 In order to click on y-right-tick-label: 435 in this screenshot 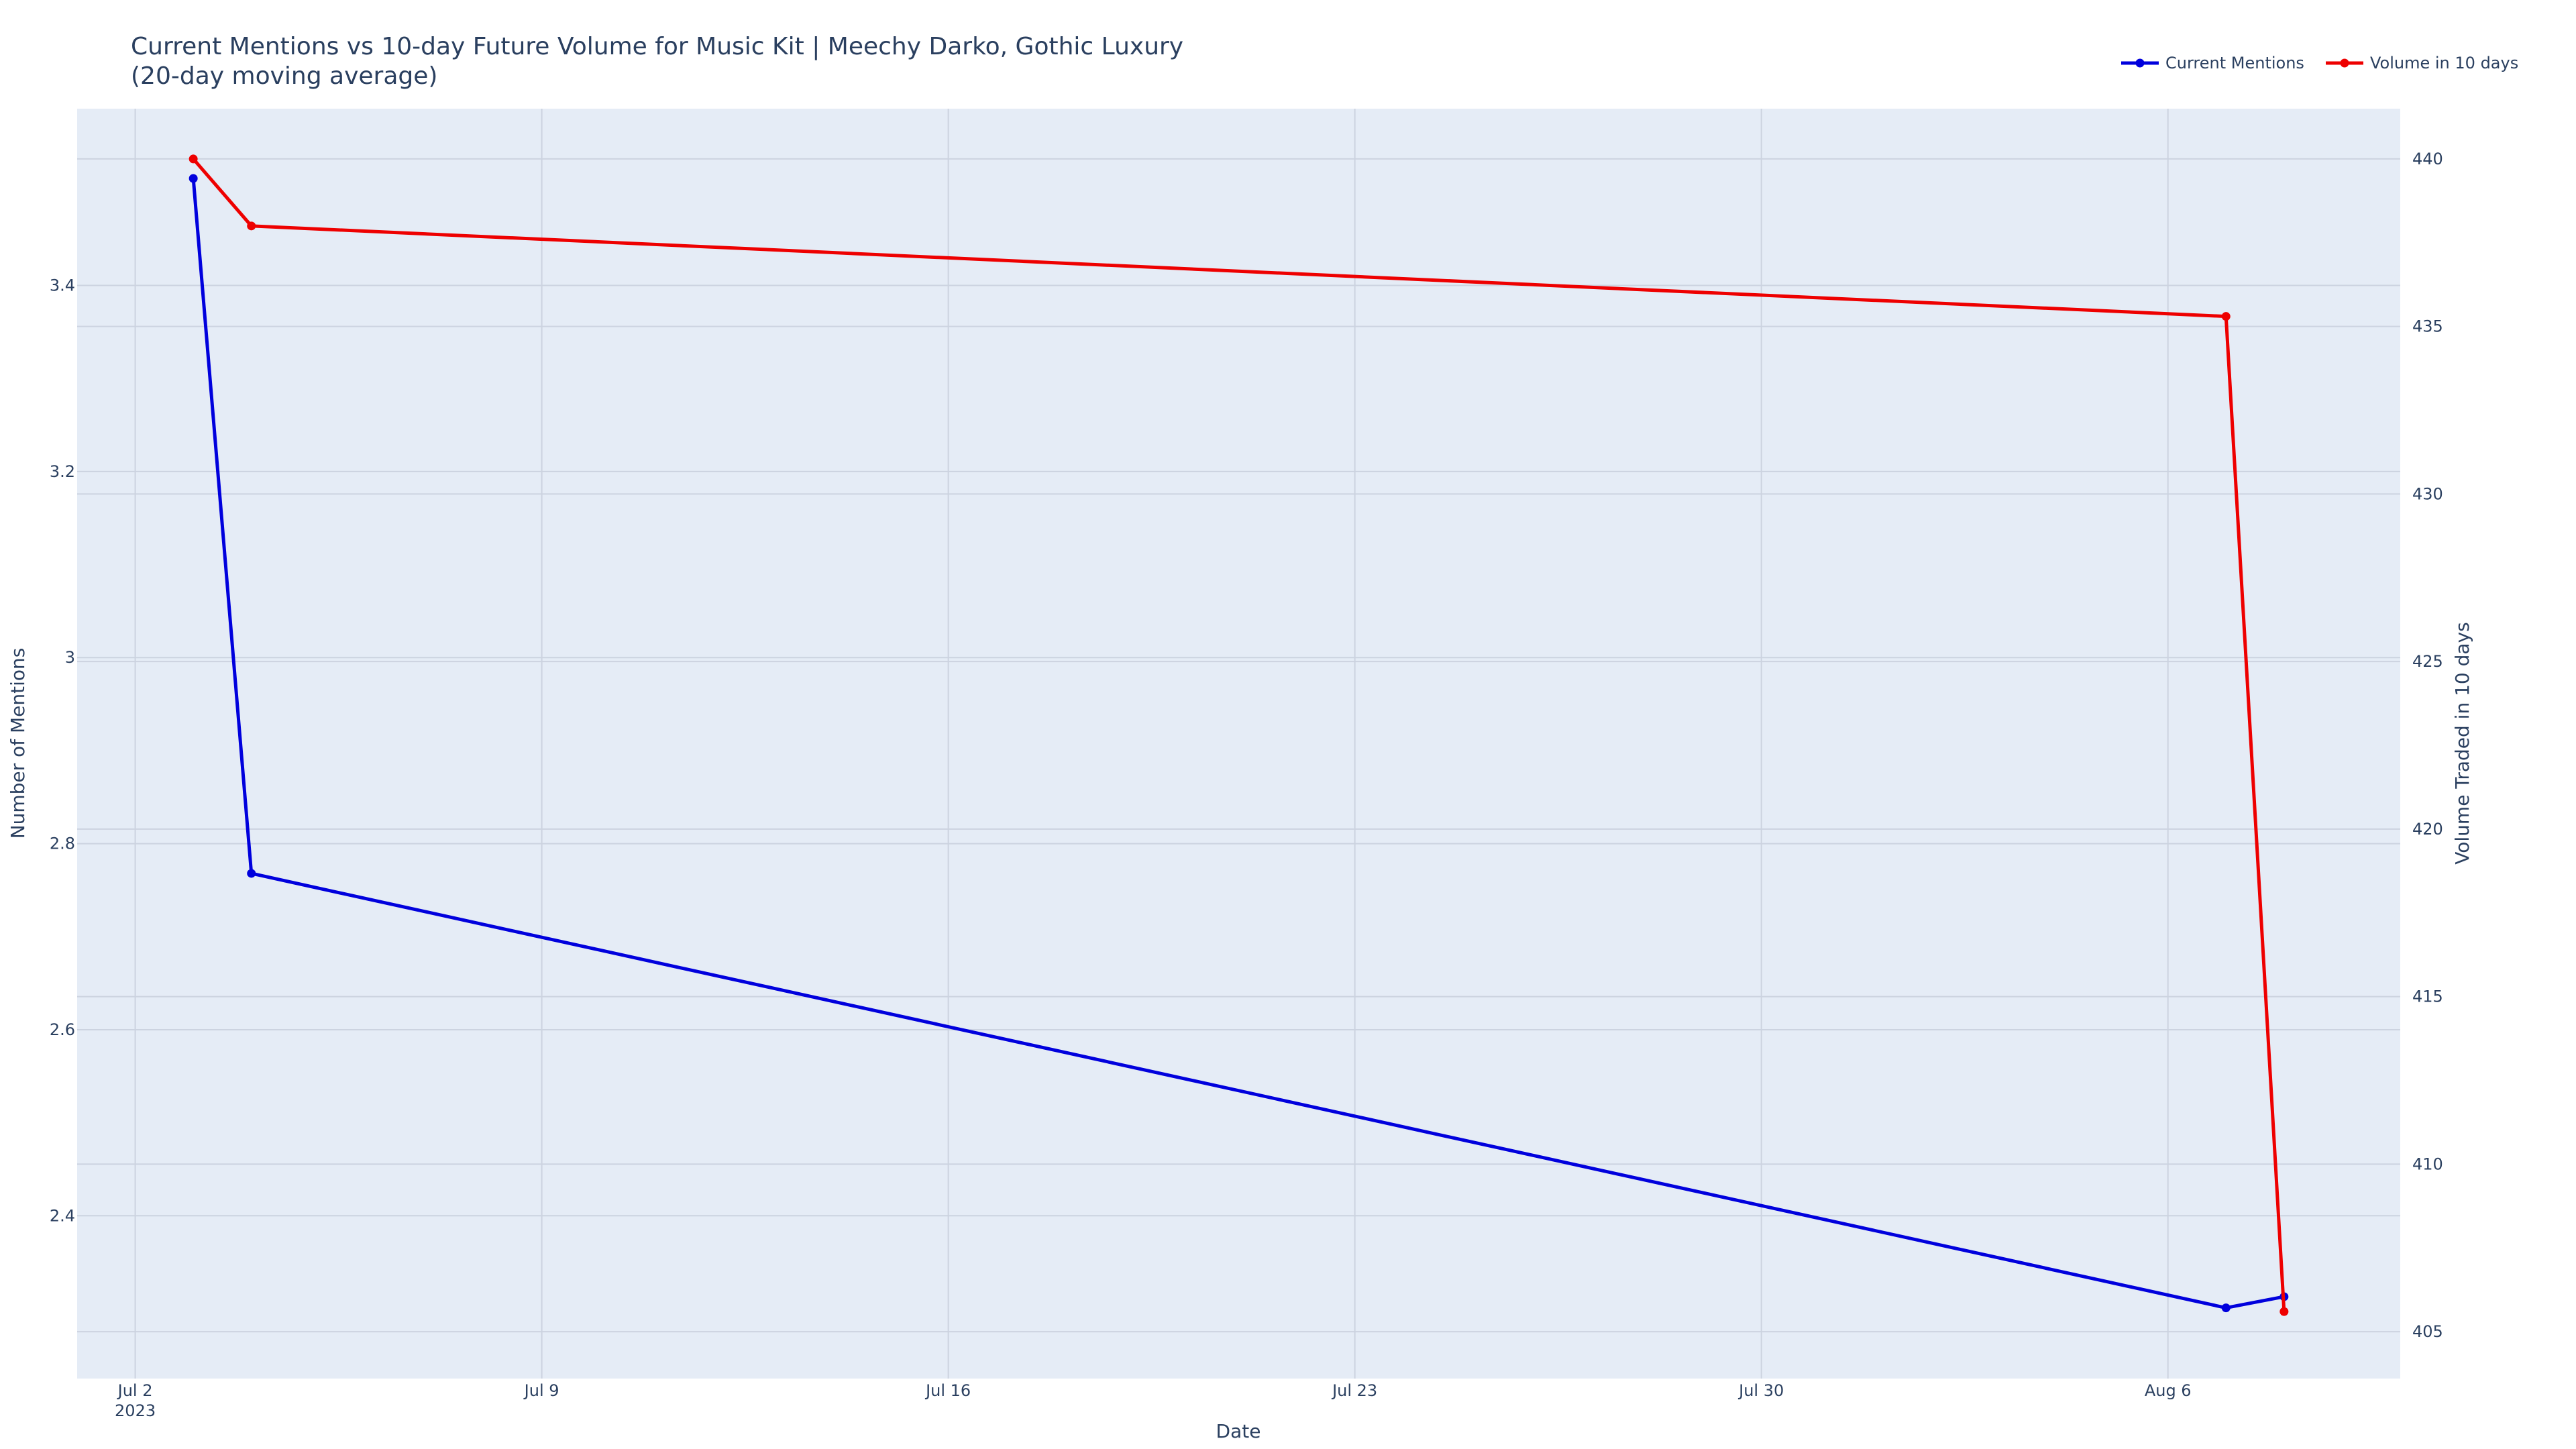, I will do `click(2427, 326)`.